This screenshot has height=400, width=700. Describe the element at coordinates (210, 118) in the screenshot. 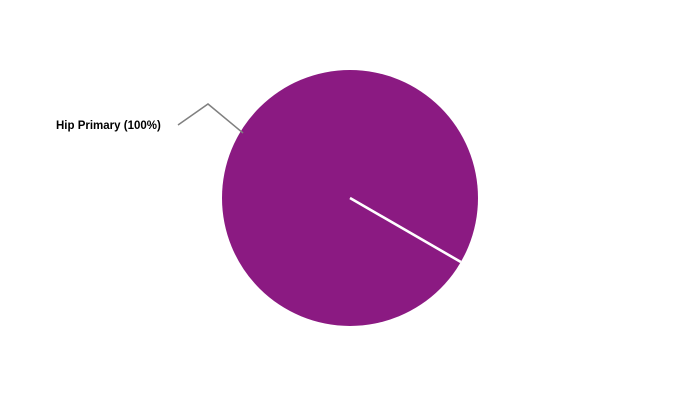

I see `slice-leader-line` at that location.